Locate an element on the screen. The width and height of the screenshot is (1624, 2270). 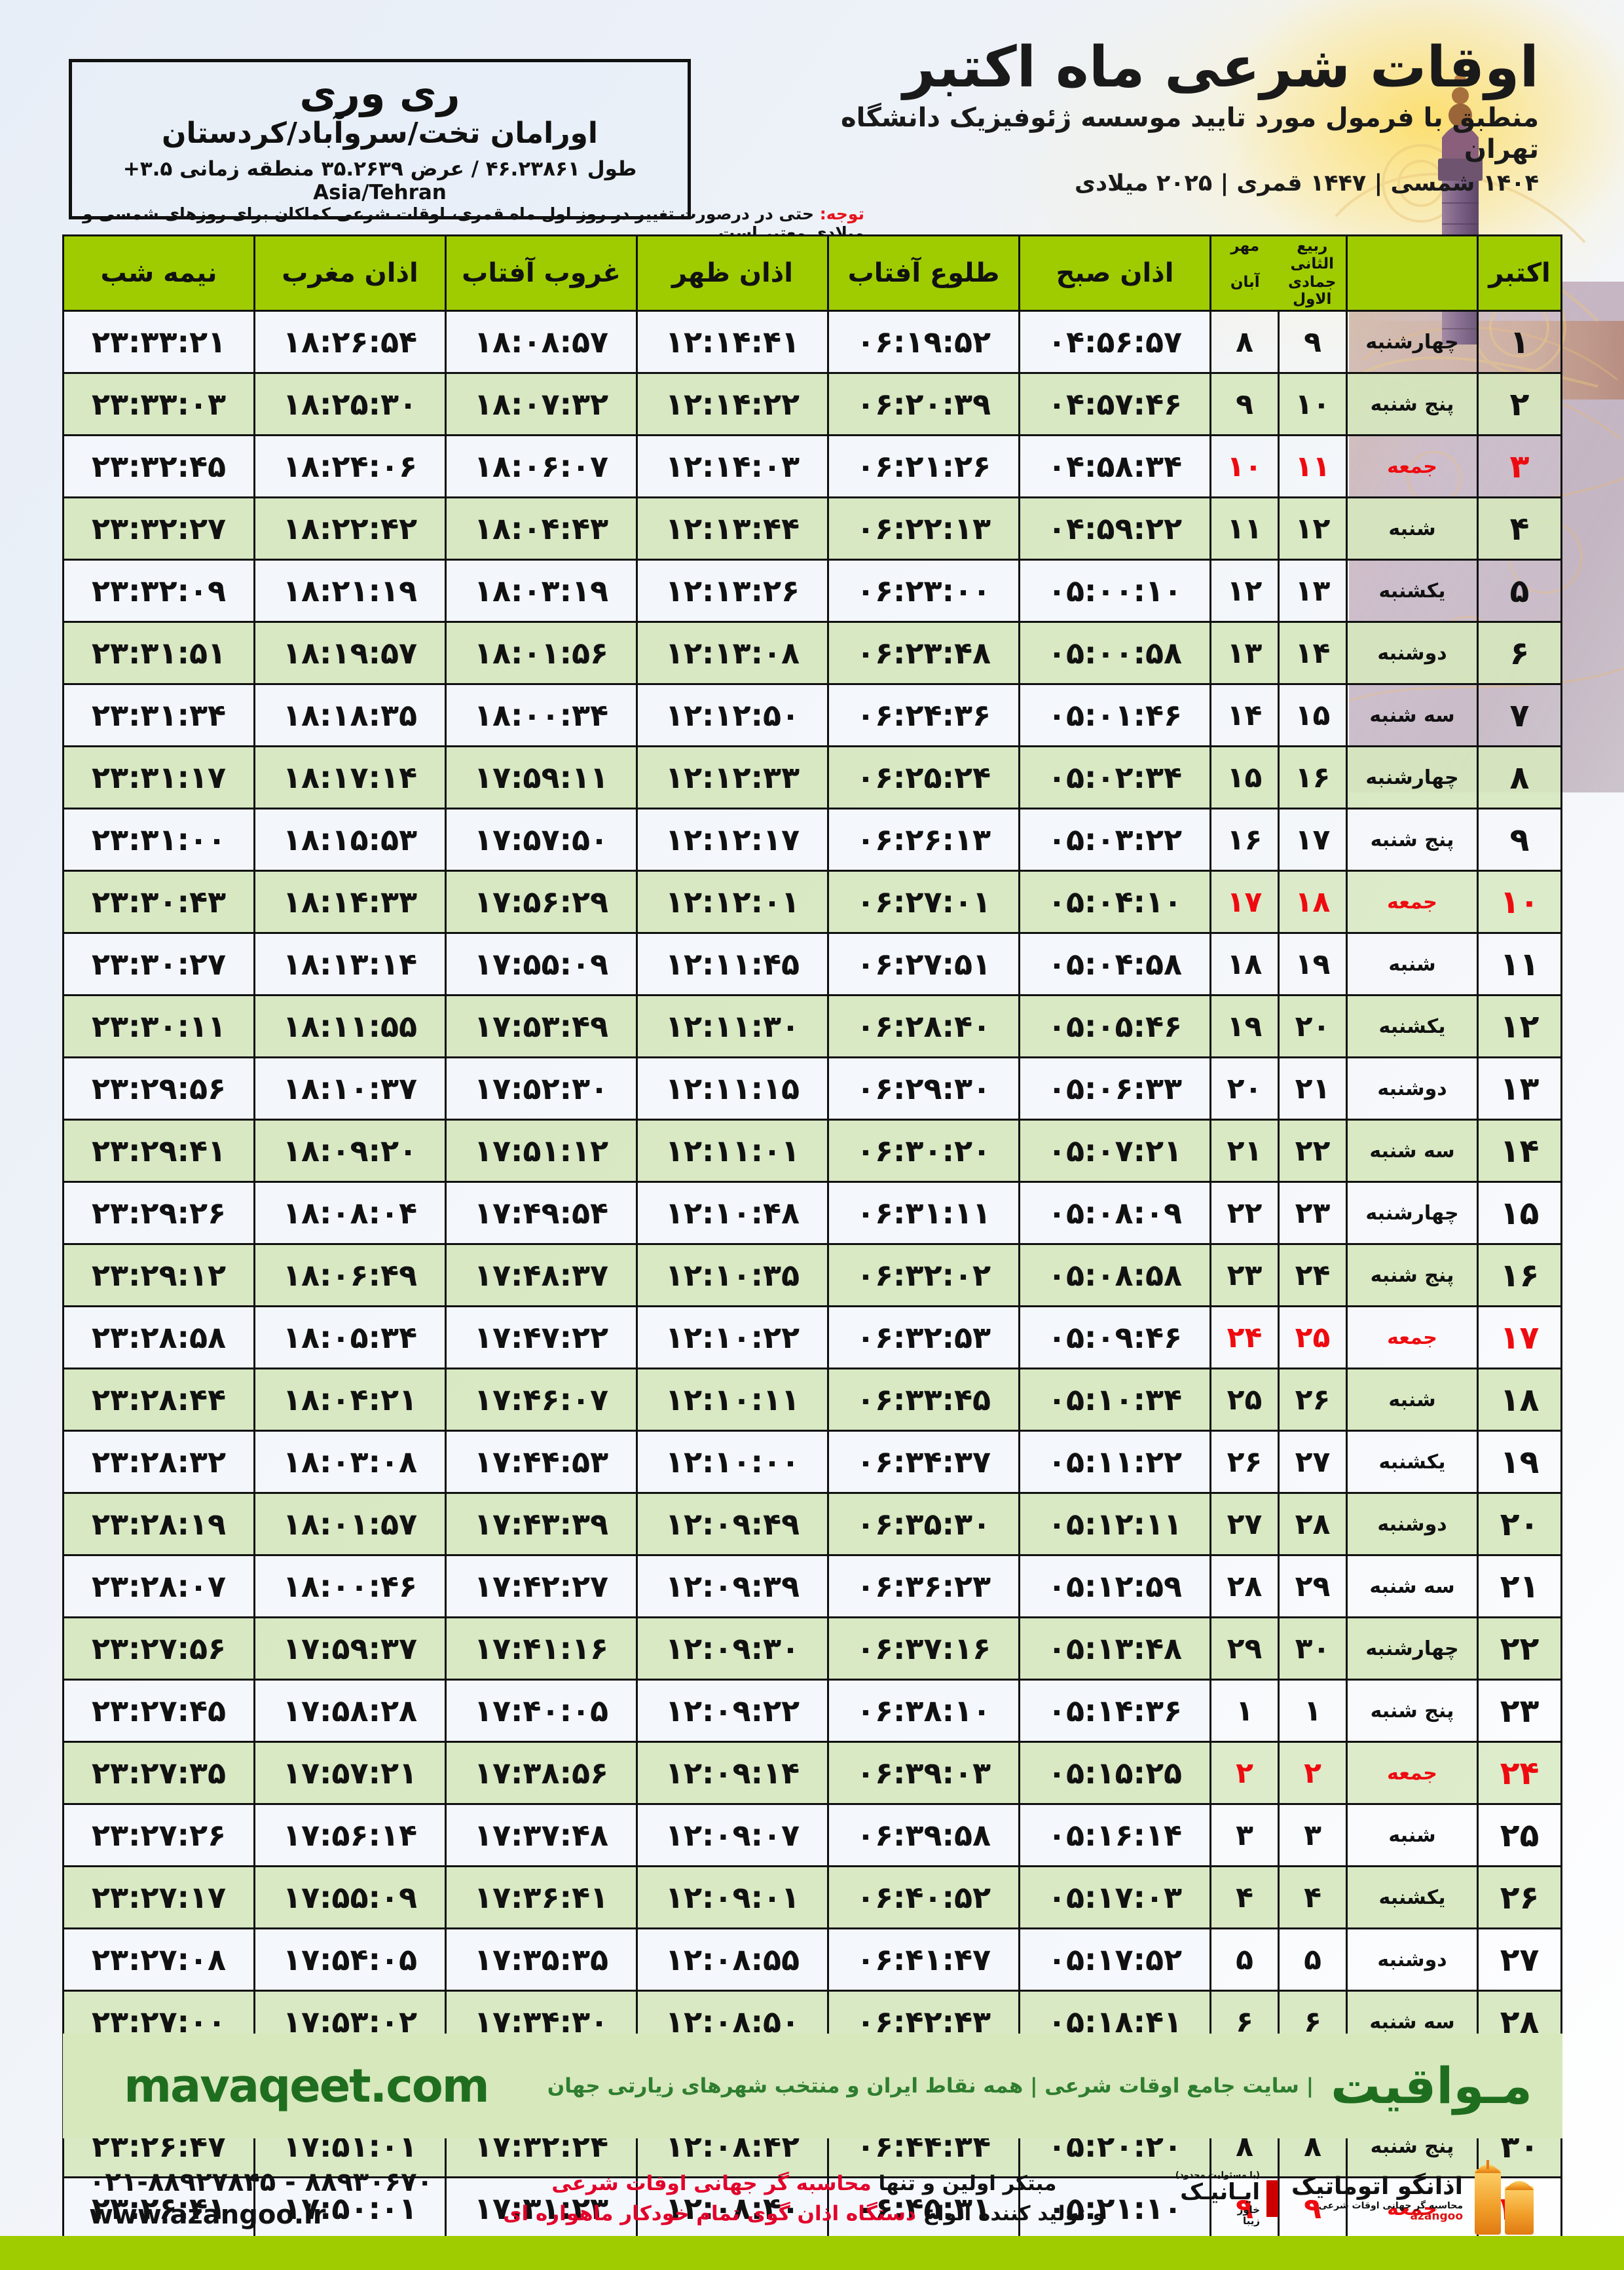
cell-solar_hijri: ۴ is located at coordinates (1313, 1897).